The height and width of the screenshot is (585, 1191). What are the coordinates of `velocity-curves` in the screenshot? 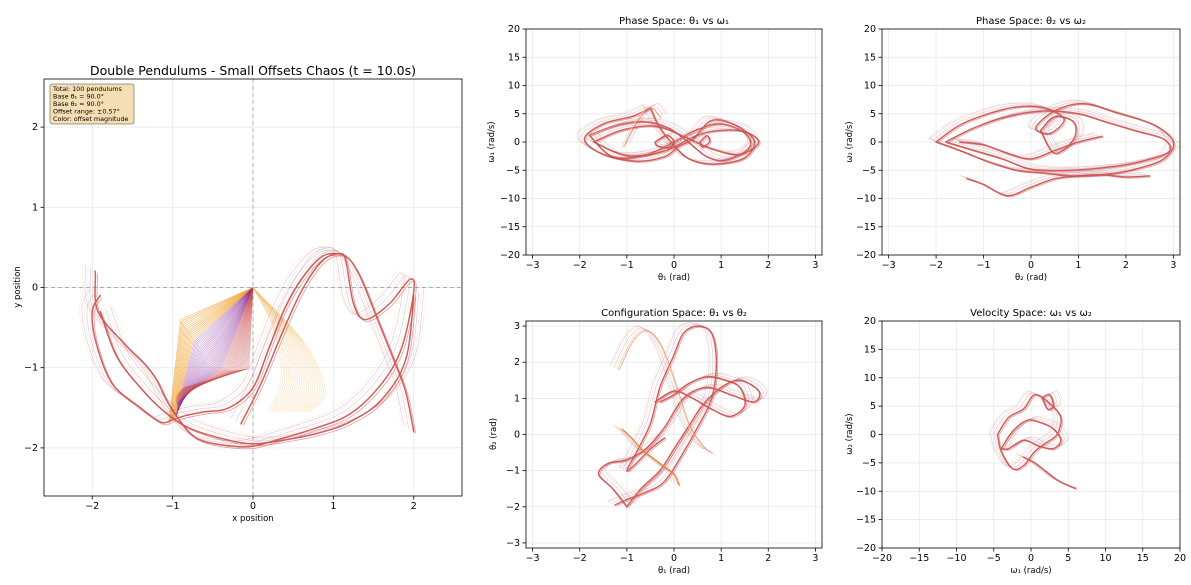 It's located at (1033, 440).